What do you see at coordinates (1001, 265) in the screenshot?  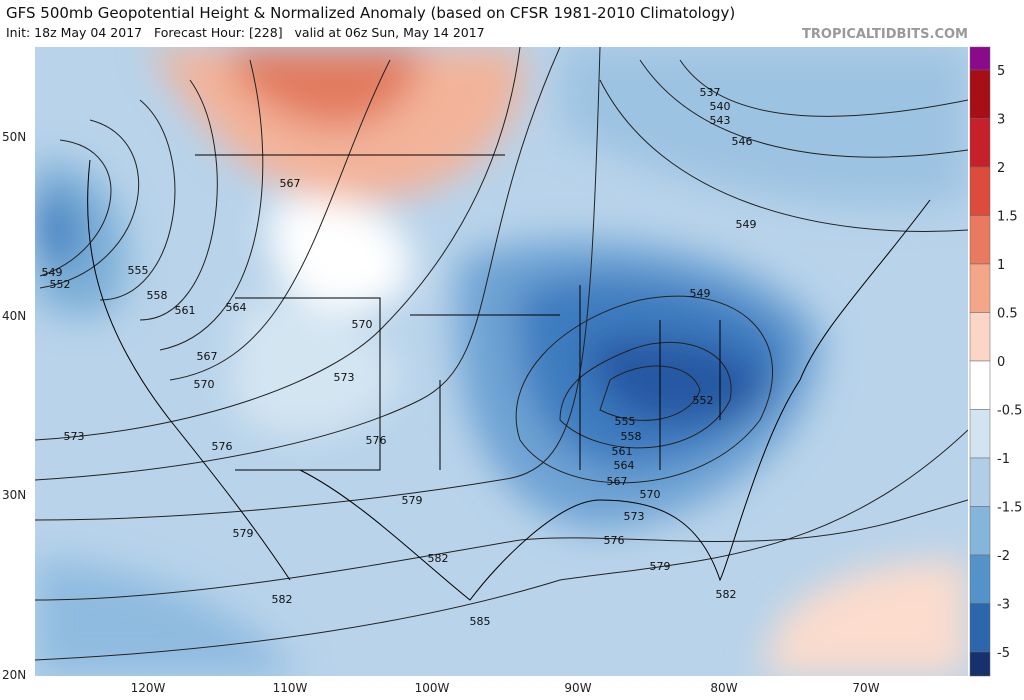 I see `colorbar-label: 1` at bounding box center [1001, 265].